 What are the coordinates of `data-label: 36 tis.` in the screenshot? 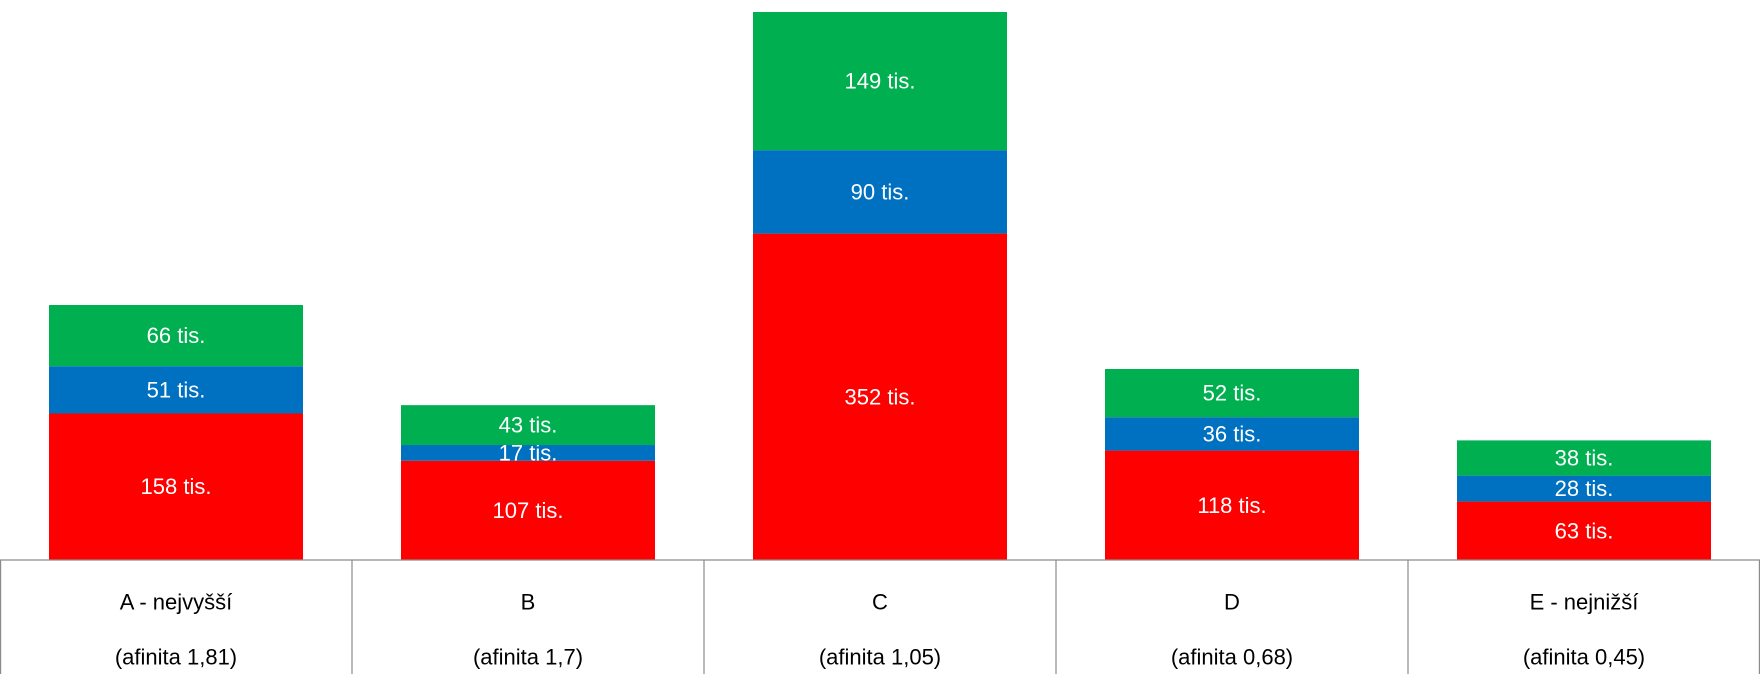 It's located at (1232, 433).